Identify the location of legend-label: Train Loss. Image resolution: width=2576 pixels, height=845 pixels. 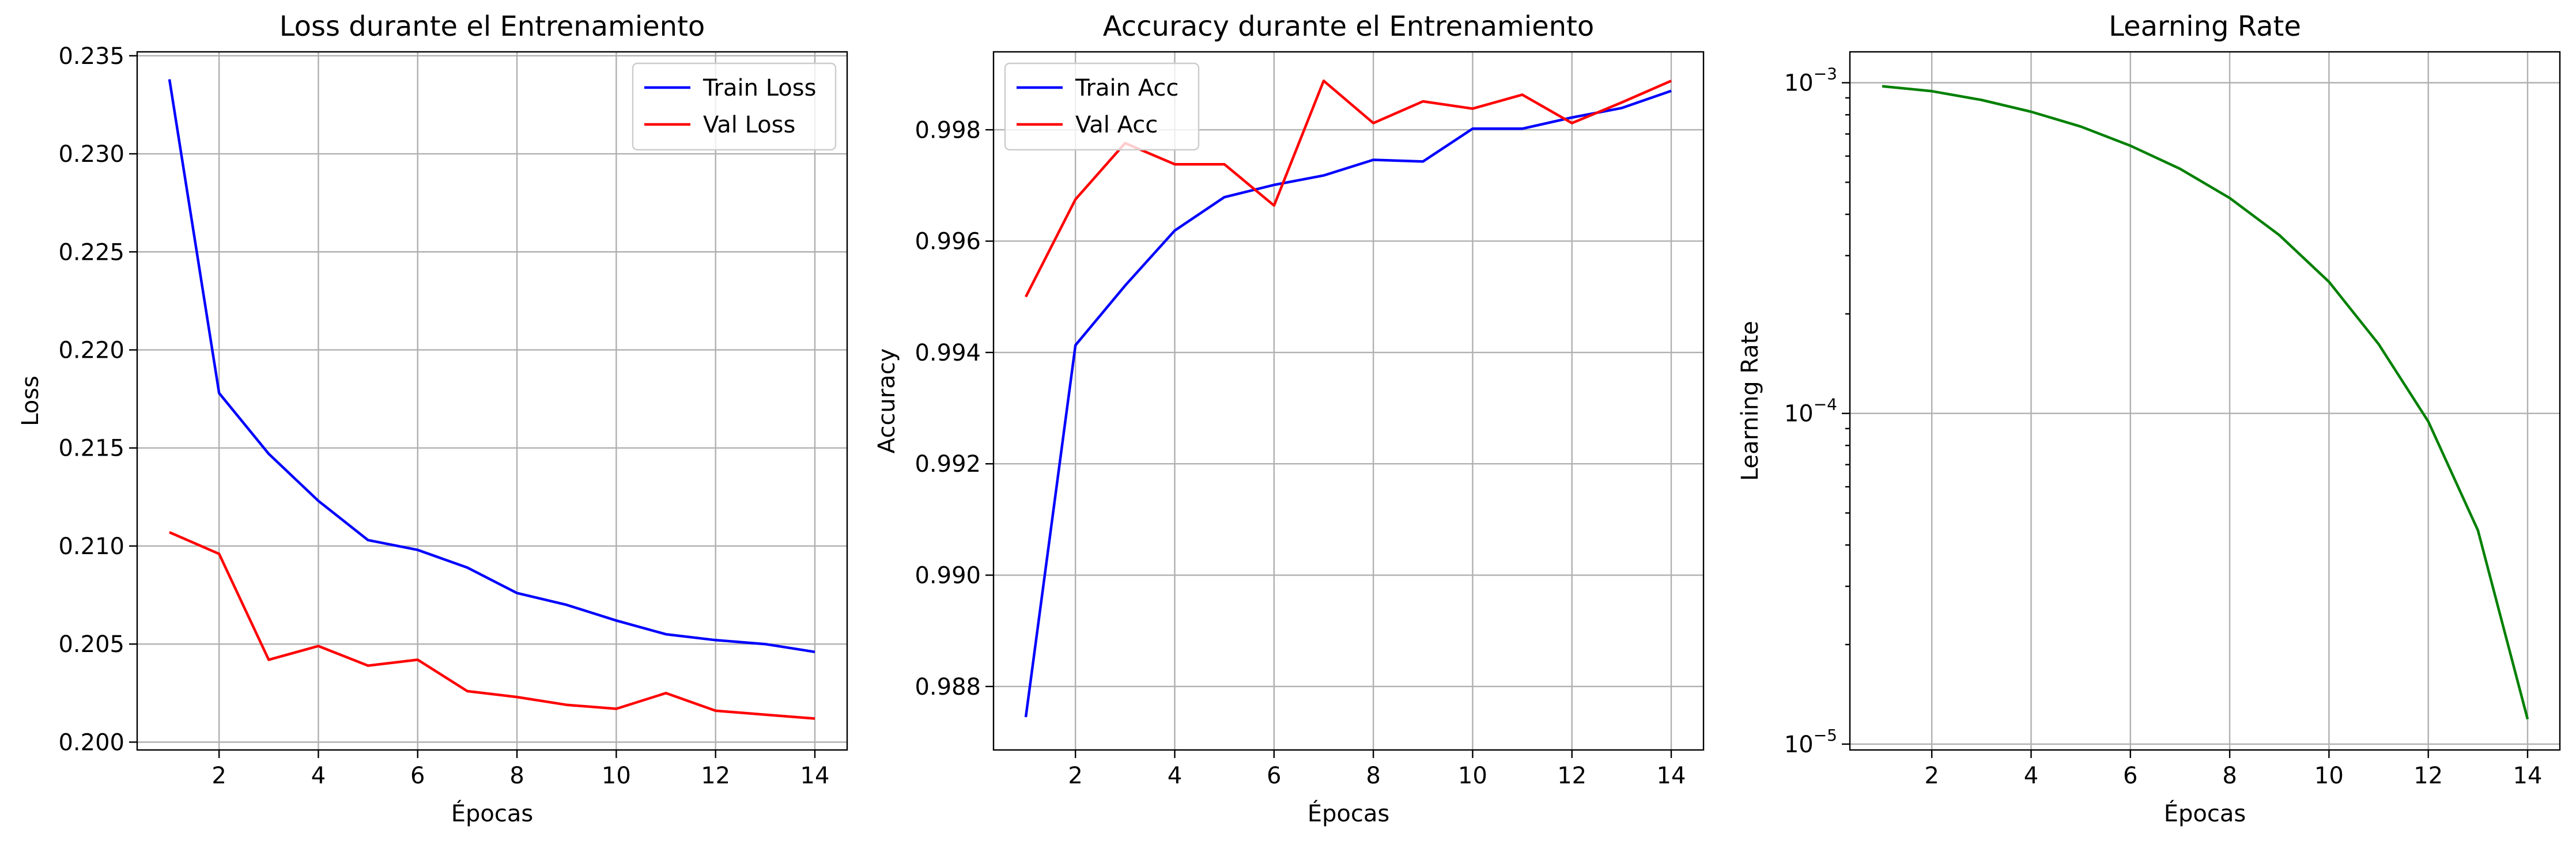
(759, 88).